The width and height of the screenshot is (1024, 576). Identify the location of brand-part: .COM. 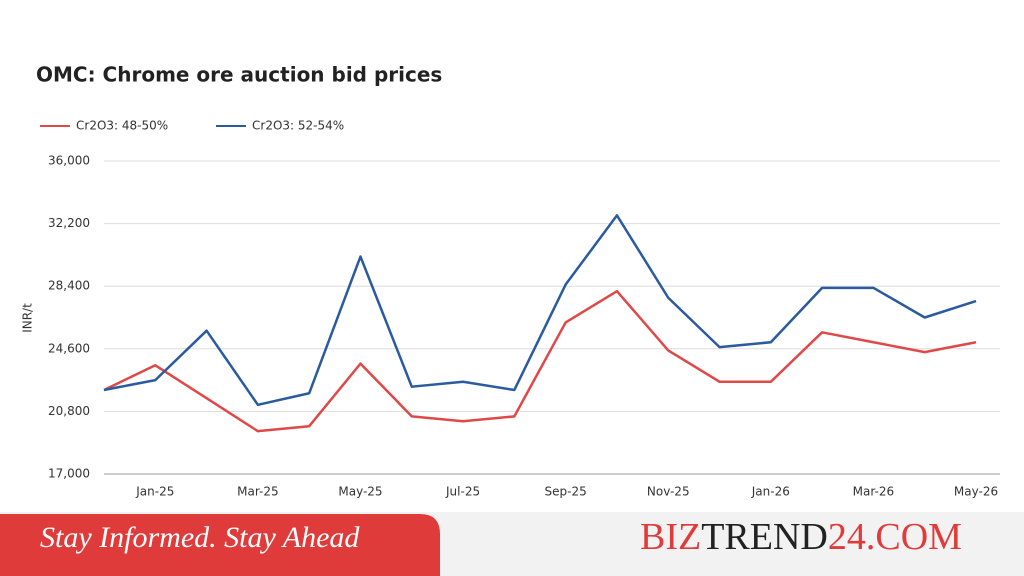
(914, 537).